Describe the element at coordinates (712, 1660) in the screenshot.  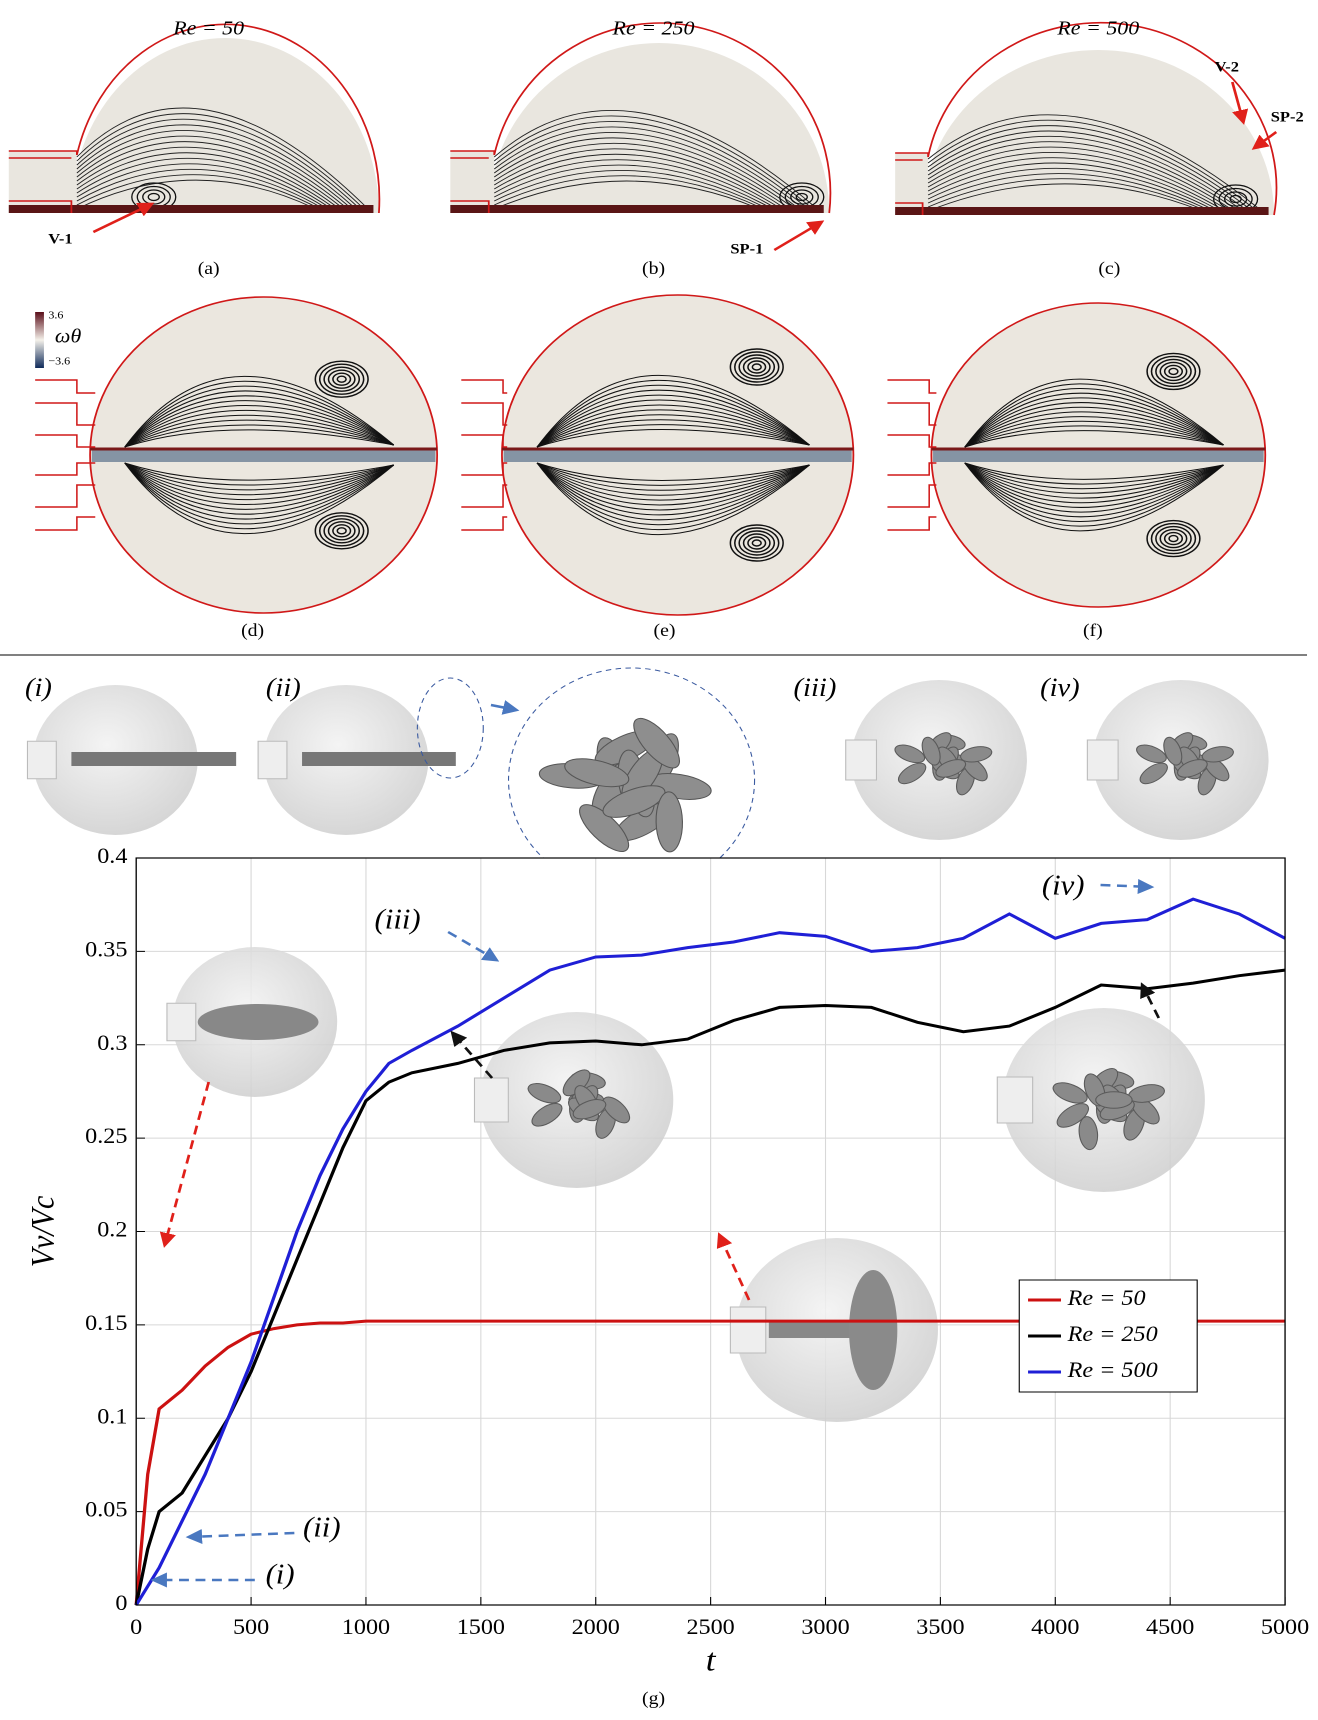
I see `x-axis-label: t` at that location.